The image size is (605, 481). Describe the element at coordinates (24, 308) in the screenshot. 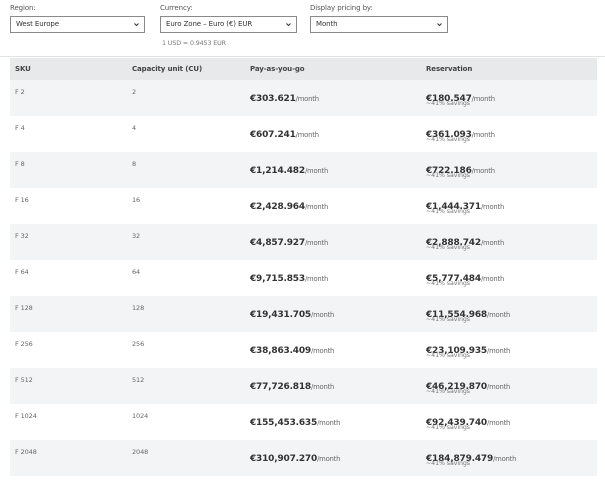

I see `sku-cell: F 128` at that location.